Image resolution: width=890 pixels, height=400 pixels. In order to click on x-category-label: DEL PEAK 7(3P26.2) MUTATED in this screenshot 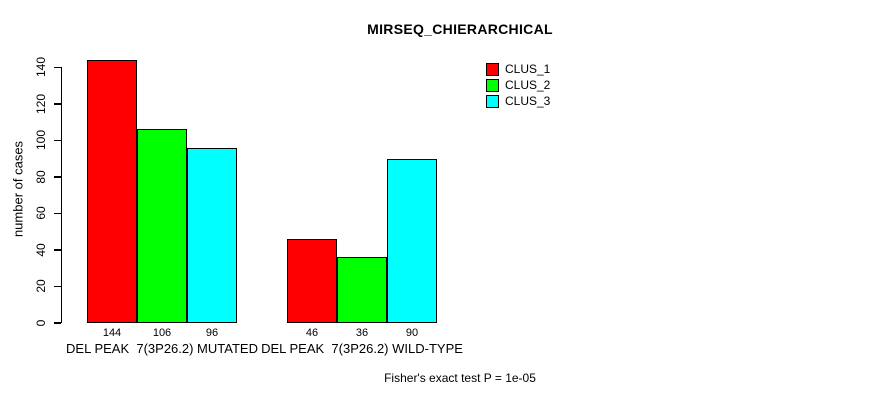, I will do `click(162, 348)`.